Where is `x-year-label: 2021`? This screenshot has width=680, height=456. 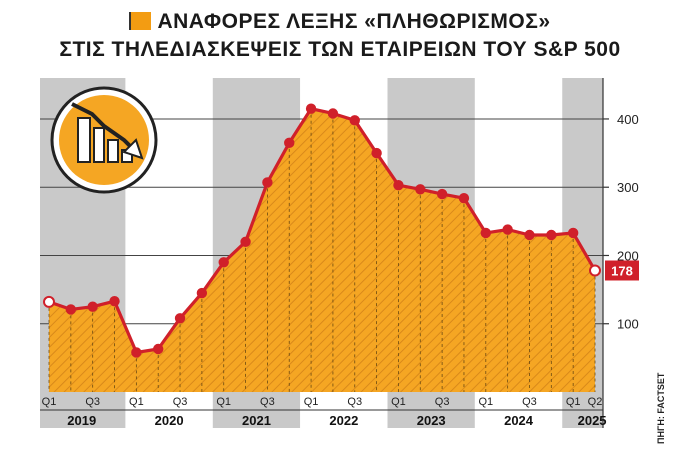
x-year-label: 2021 is located at coordinates (256, 420).